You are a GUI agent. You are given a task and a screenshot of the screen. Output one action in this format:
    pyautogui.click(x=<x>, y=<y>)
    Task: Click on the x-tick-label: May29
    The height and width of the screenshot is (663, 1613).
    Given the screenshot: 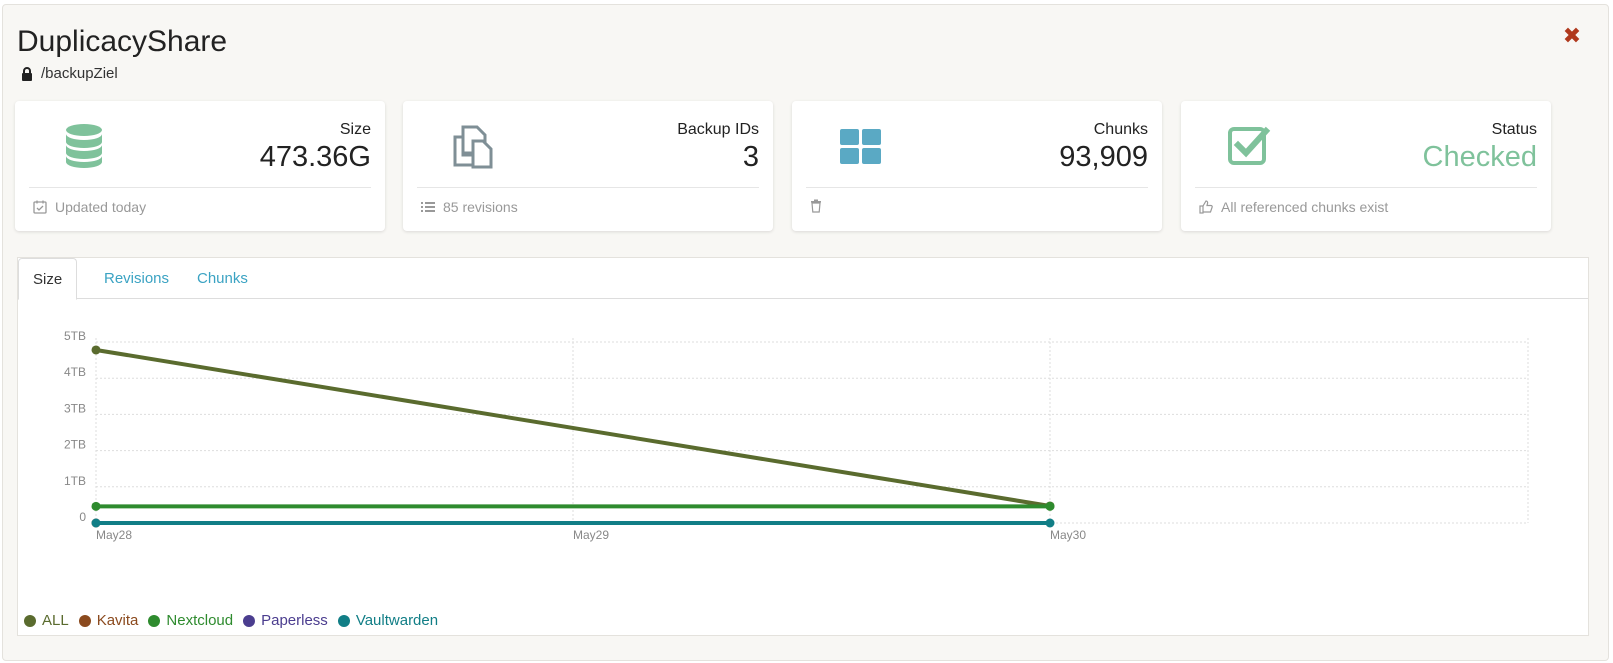 What is the action you would take?
    pyautogui.click(x=591, y=535)
    